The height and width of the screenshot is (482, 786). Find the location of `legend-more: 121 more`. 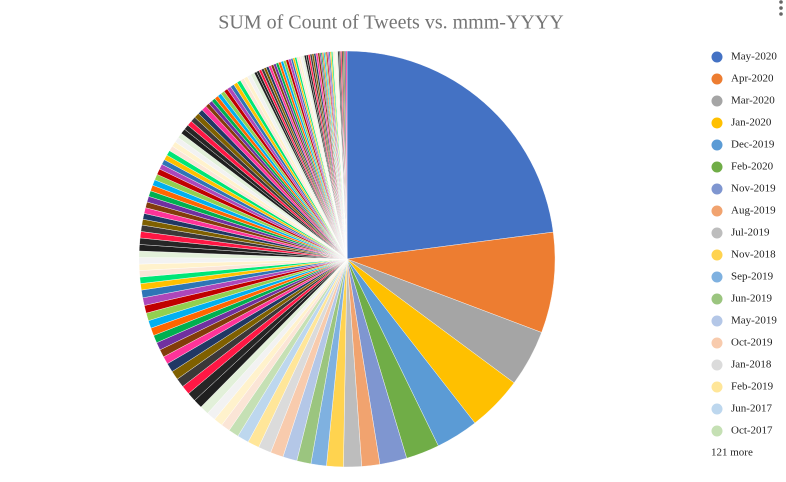

legend-more: 121 more is located at coordinates (732, 453).